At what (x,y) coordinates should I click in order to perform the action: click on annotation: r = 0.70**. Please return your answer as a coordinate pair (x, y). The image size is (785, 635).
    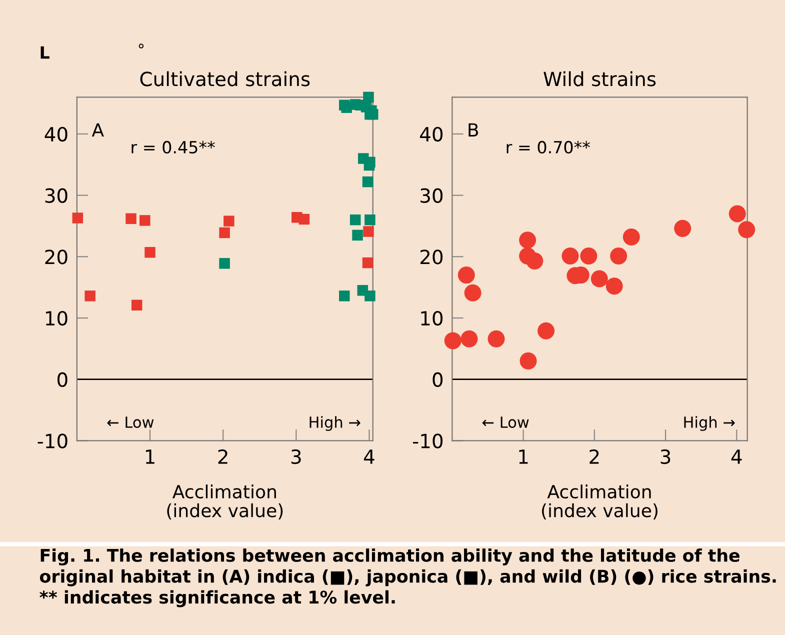
    Looking at the image, I should click on (548, 147).